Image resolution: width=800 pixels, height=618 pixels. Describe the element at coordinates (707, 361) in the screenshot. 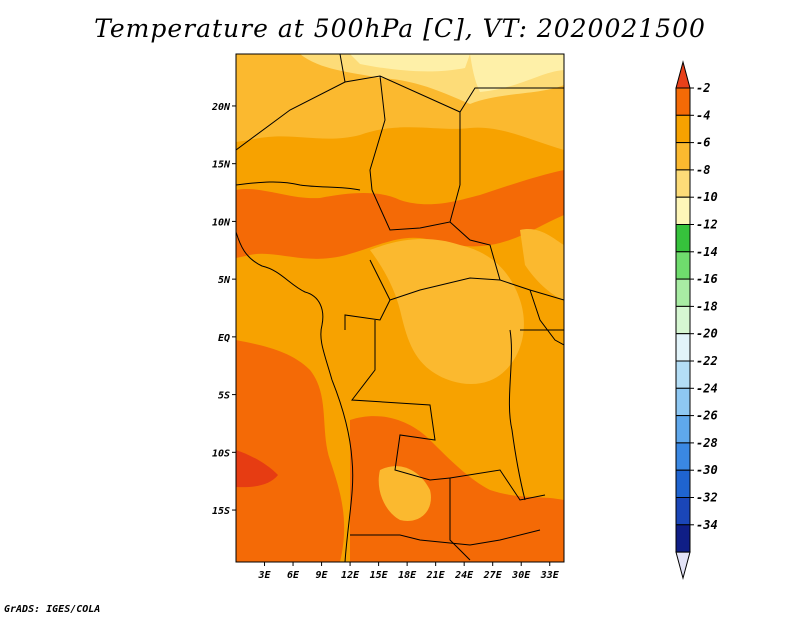

I see `colorbar-label: -22` at that location.